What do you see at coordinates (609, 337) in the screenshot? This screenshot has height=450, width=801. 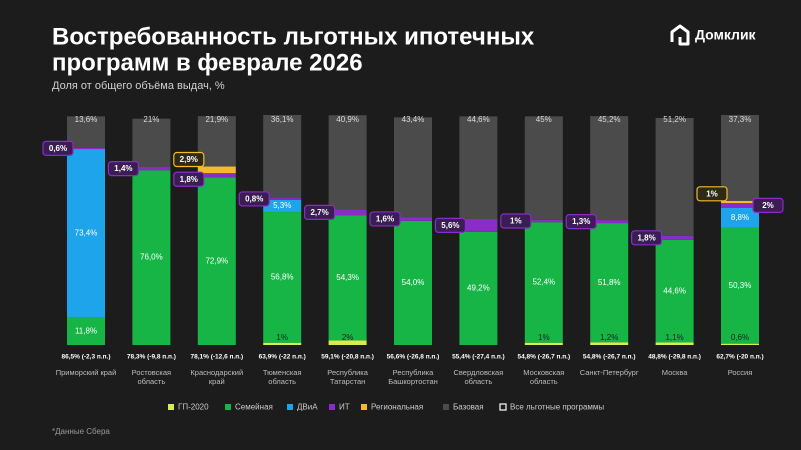 I see `value-label: 1,2%` at bounding box center [609, 337].